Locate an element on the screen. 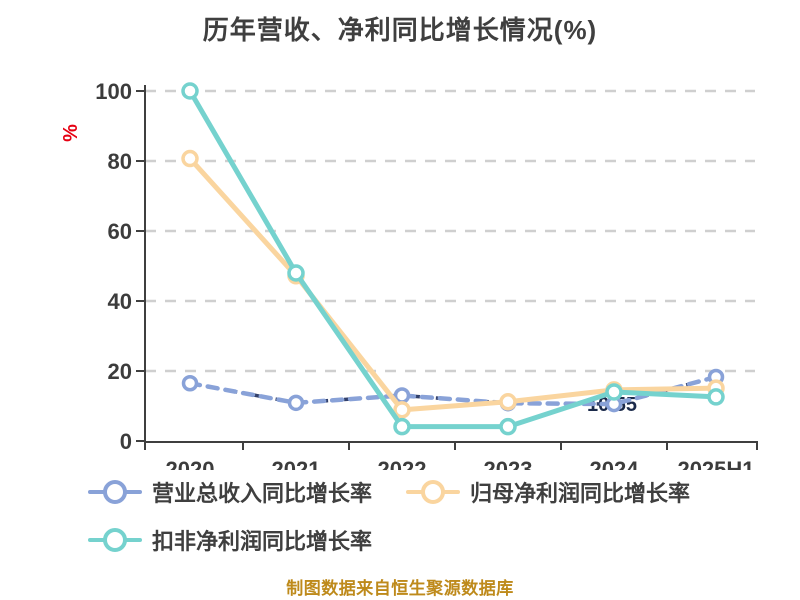  data-source-note: 制图数据来自恒生聚源数据库 is located at coordinates (400, 588).